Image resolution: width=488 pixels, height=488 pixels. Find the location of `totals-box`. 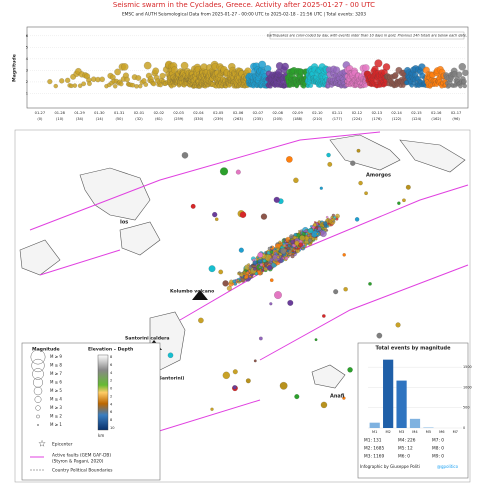

totals-box is located at coordinates (413, 410).